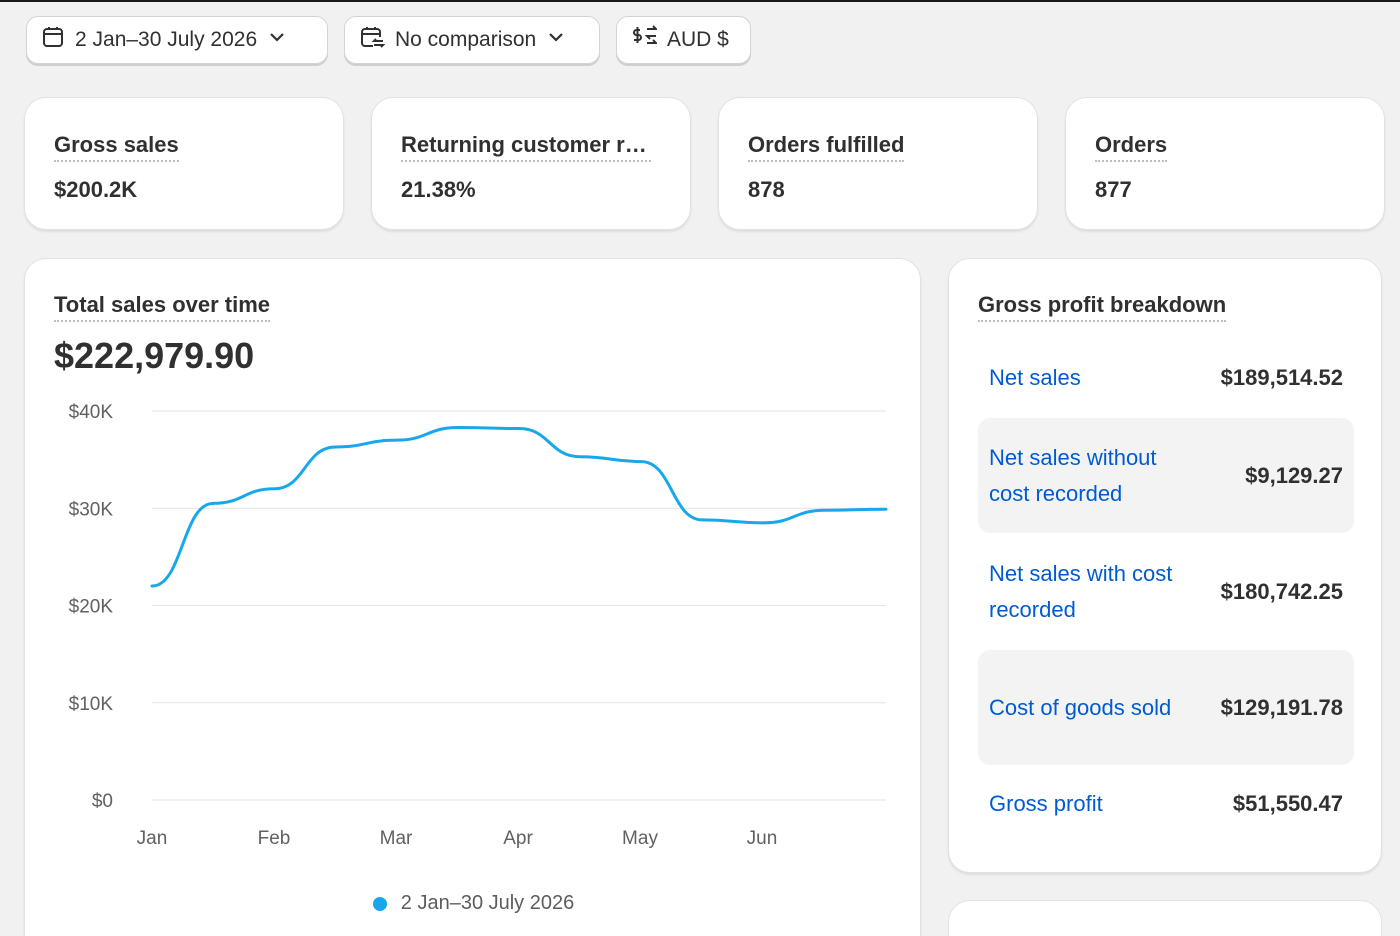  I want to click on legend-dot-icon, so click(379, 903).